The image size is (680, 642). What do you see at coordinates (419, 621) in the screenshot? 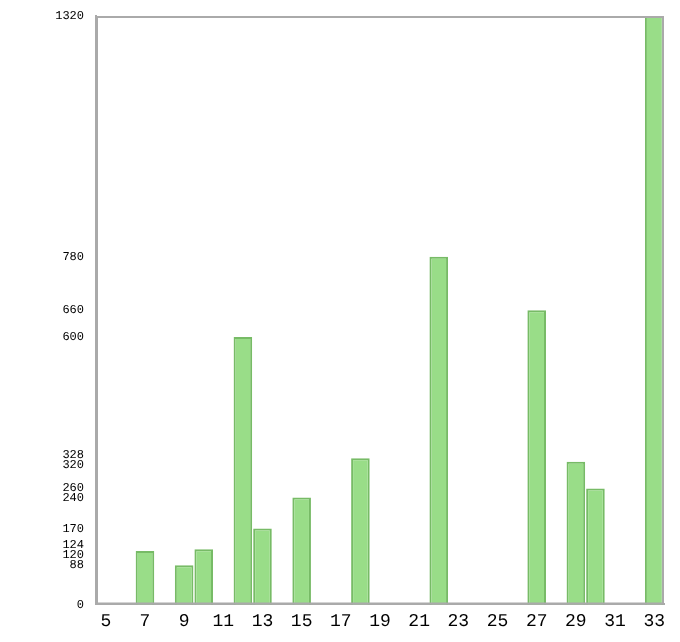
I see `x-tick-label: 21` at bounding box center [419, 621].